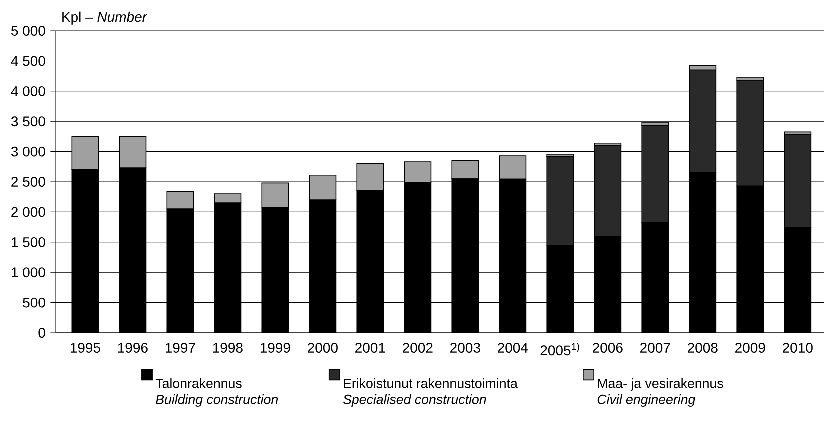  I want to click on y-tick-label: 3 500, so click(28, 121).